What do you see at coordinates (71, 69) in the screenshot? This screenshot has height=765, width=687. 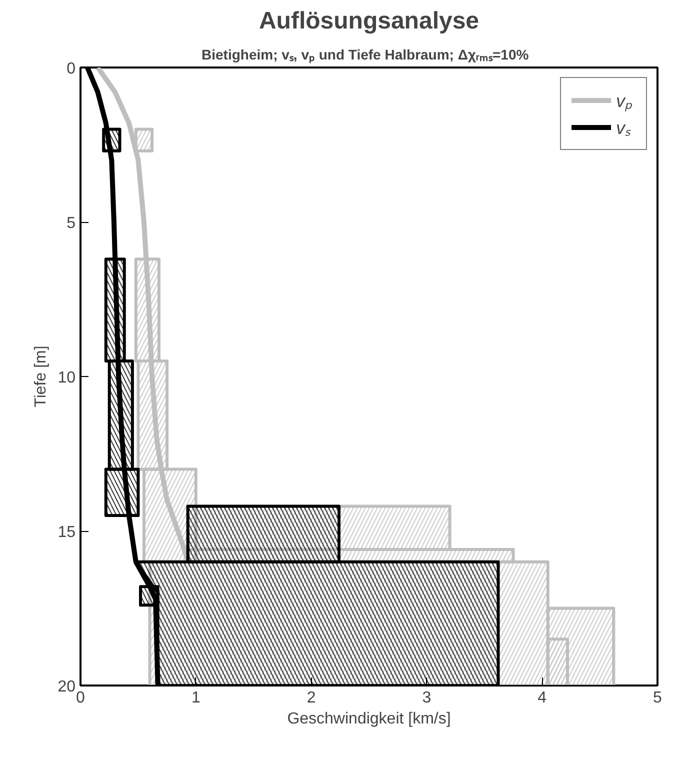 I see `y-tick-label: 0` at bounding box center [71, 69].